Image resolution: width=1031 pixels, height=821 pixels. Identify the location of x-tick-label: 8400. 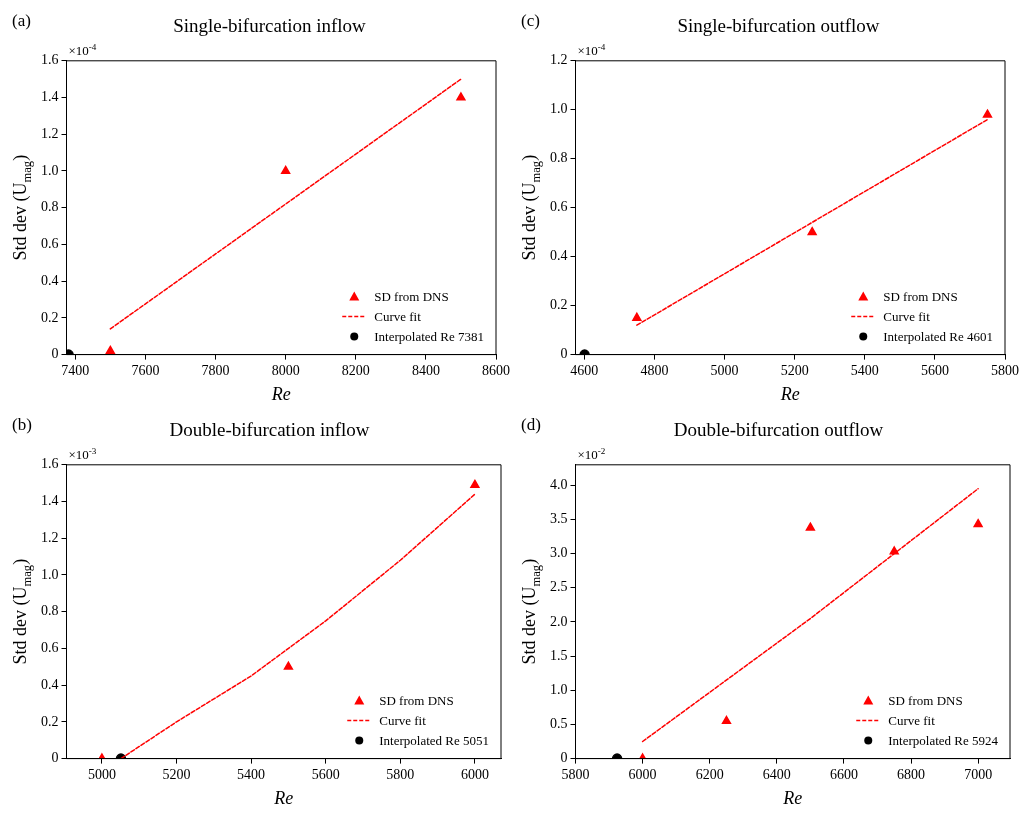
(425, 370).